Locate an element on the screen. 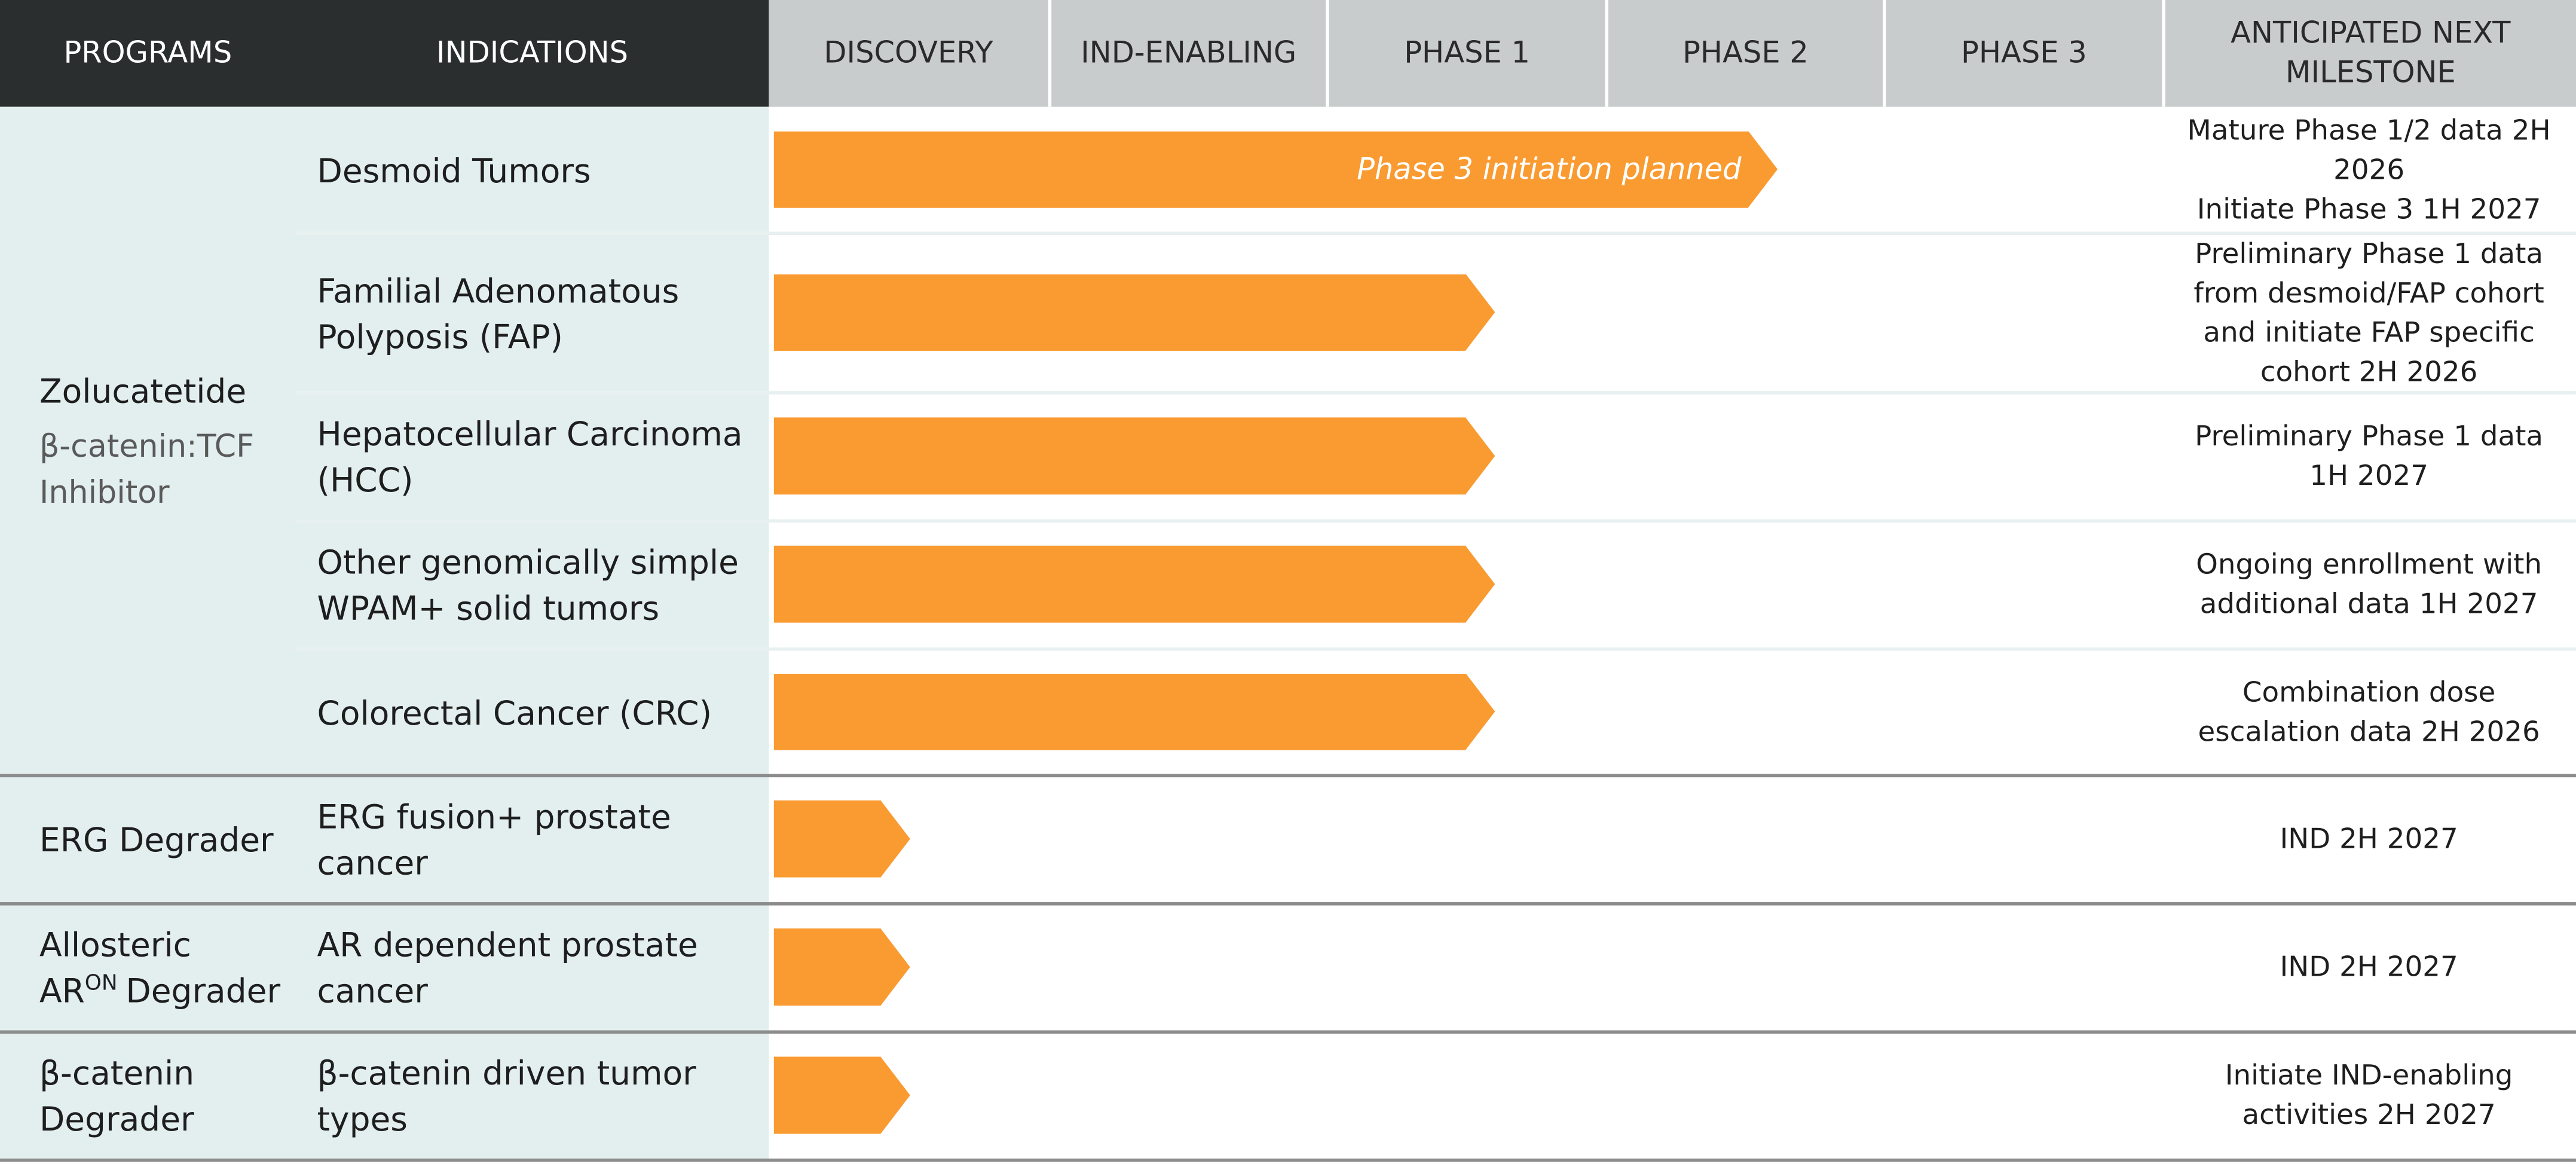 The image size is (2576, 1167). milestone: Combination dose escalation data 2H 2026 is located at coordinates (2369, 712).